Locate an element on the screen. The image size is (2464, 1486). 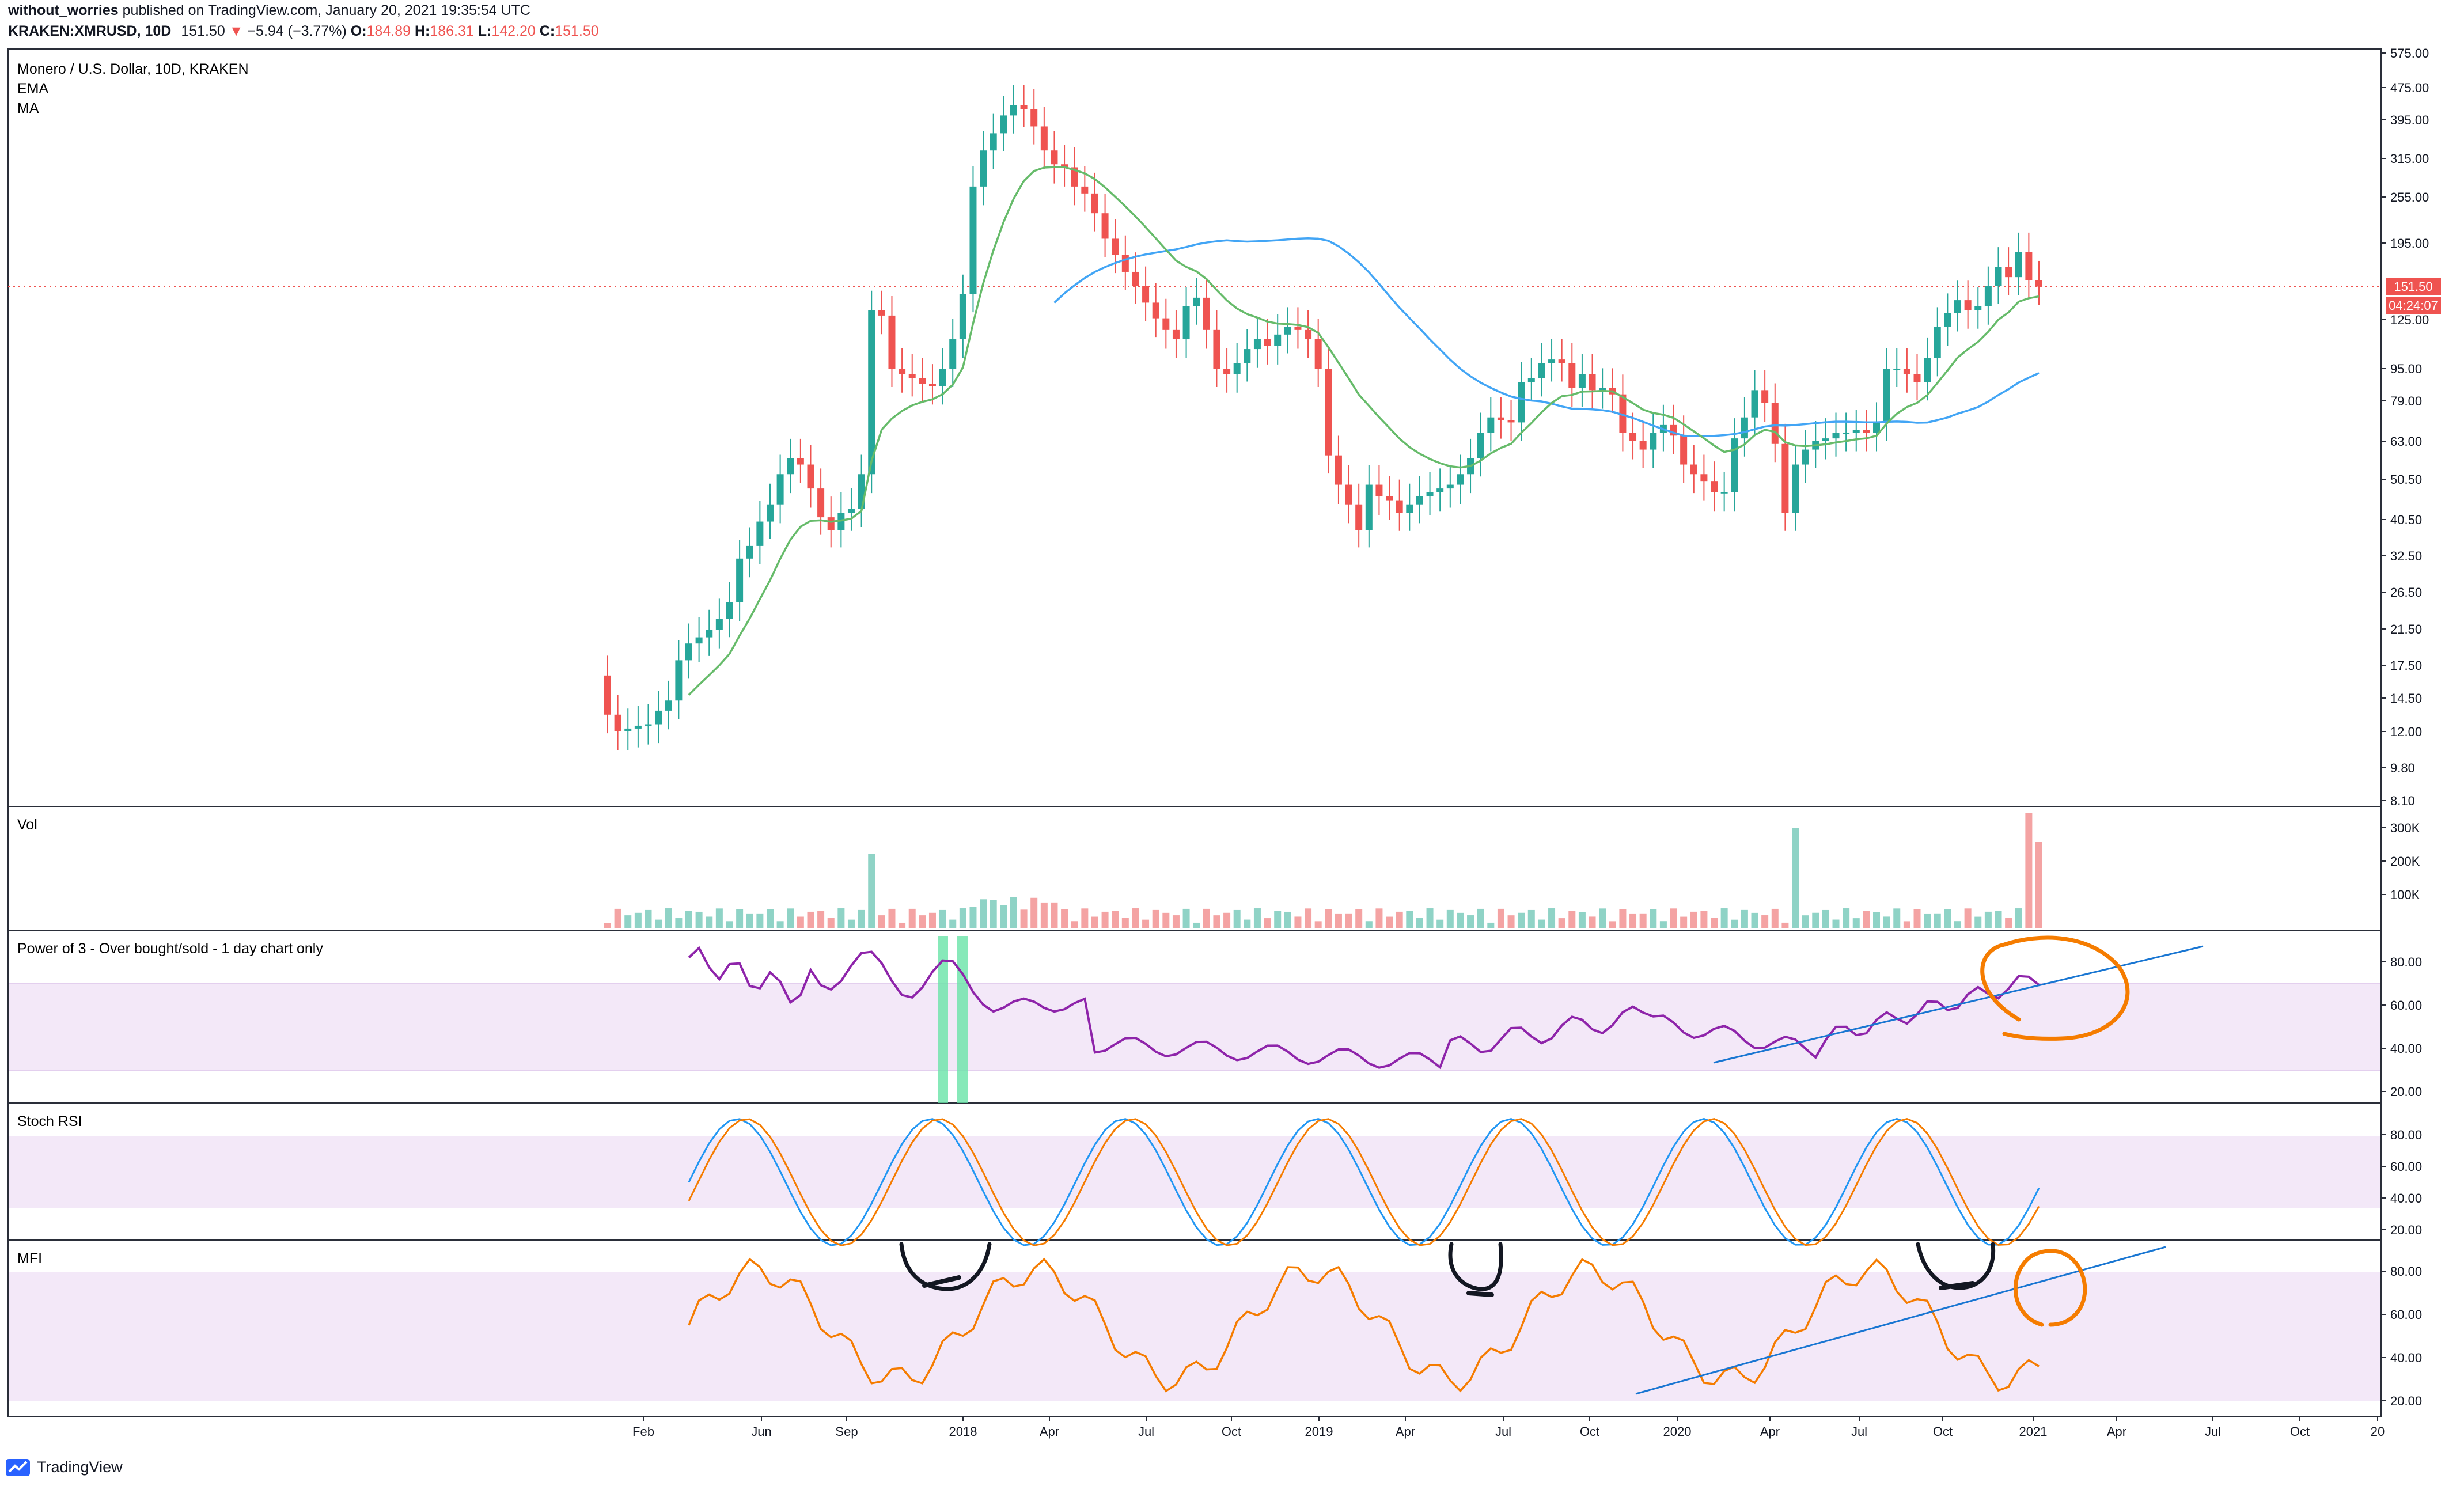
volume-axis: 300K 200K 100K is located at coordinates (2400, 861).